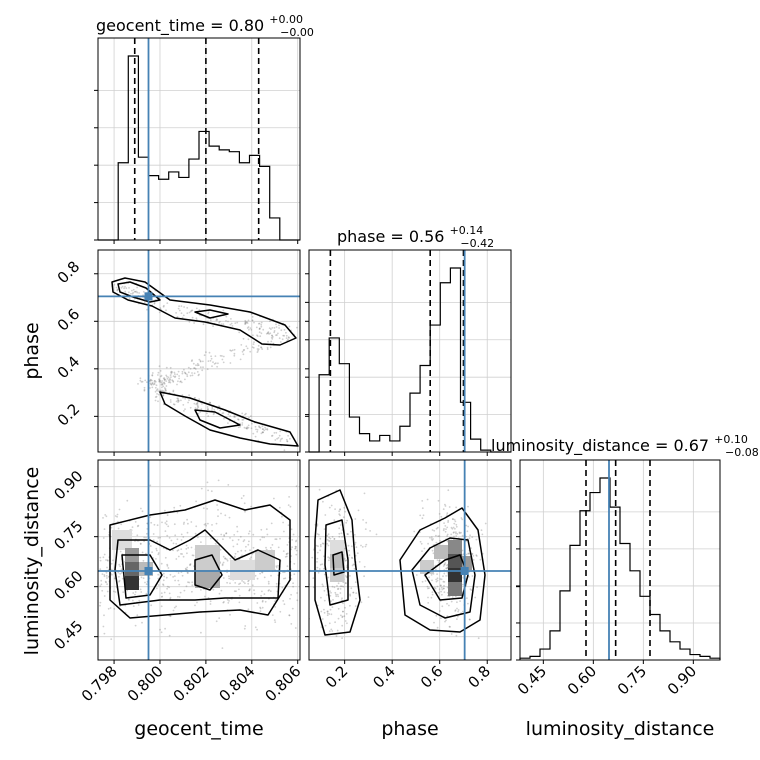 Image resolution: width=760 pixels, height=760 pixels. Describe the element at coordinates (68, 635) in the screenshot. I see `tick-label-y: 0.45` at that location.